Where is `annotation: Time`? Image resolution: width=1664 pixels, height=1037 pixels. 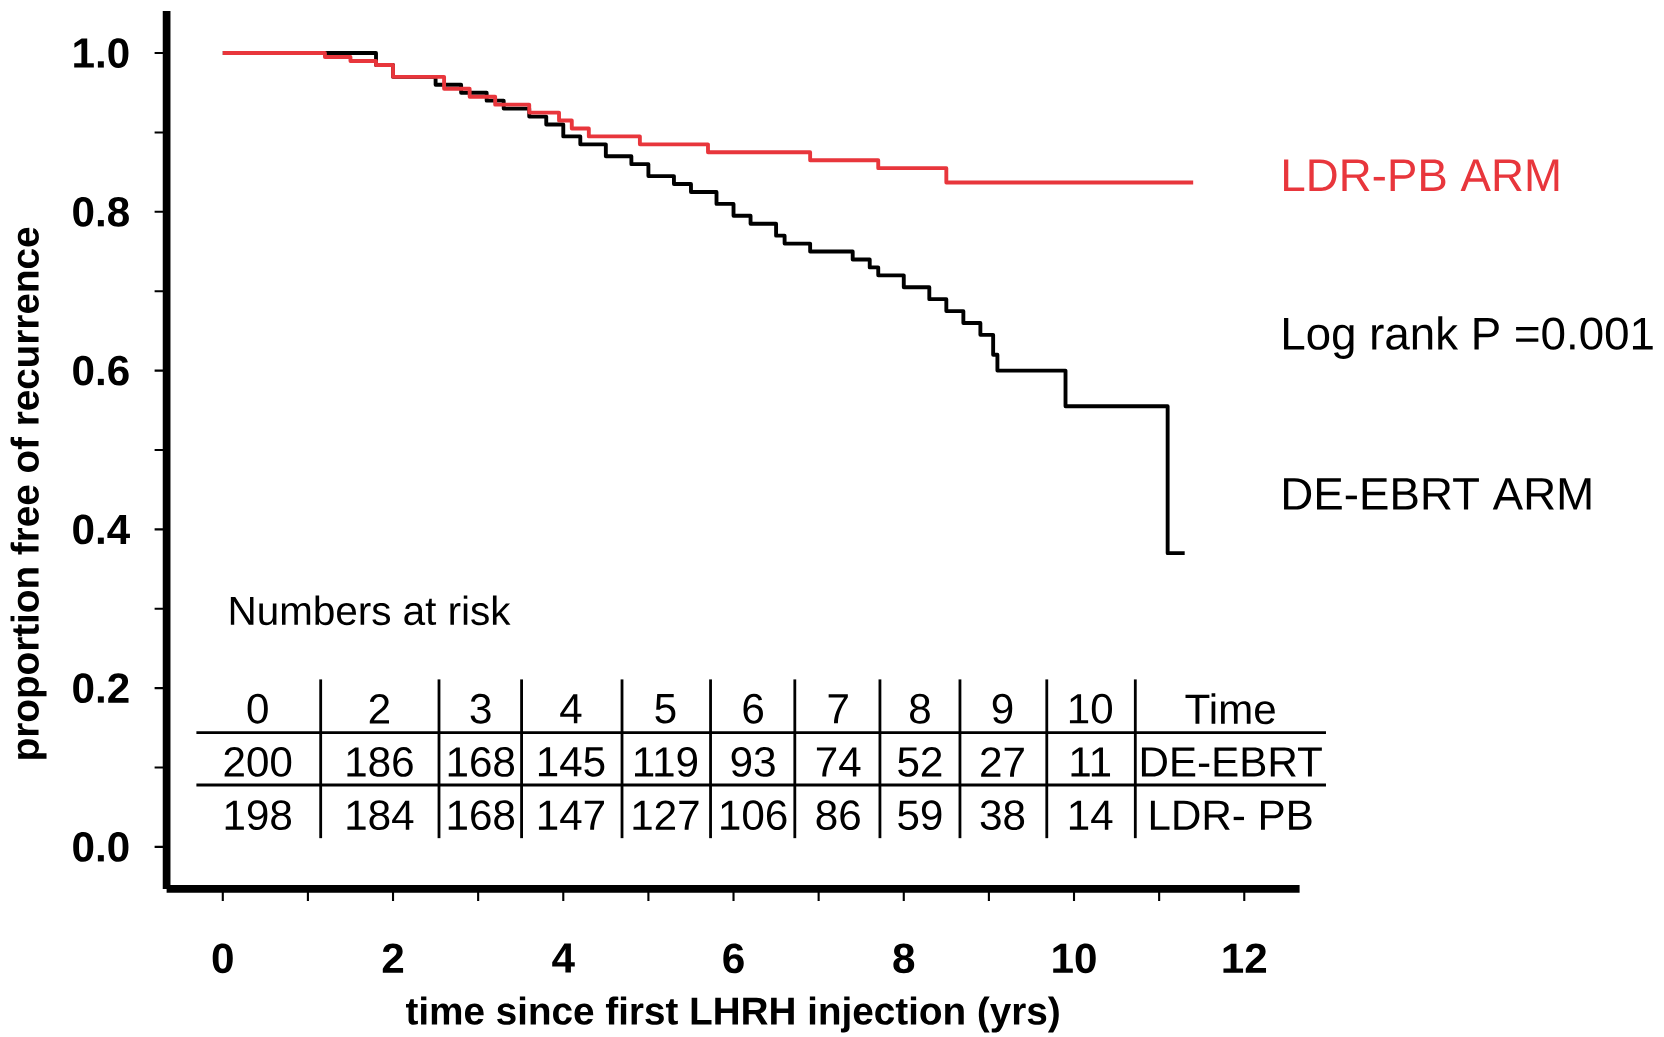 annotation: Time is located at coordinates (1230, 709).